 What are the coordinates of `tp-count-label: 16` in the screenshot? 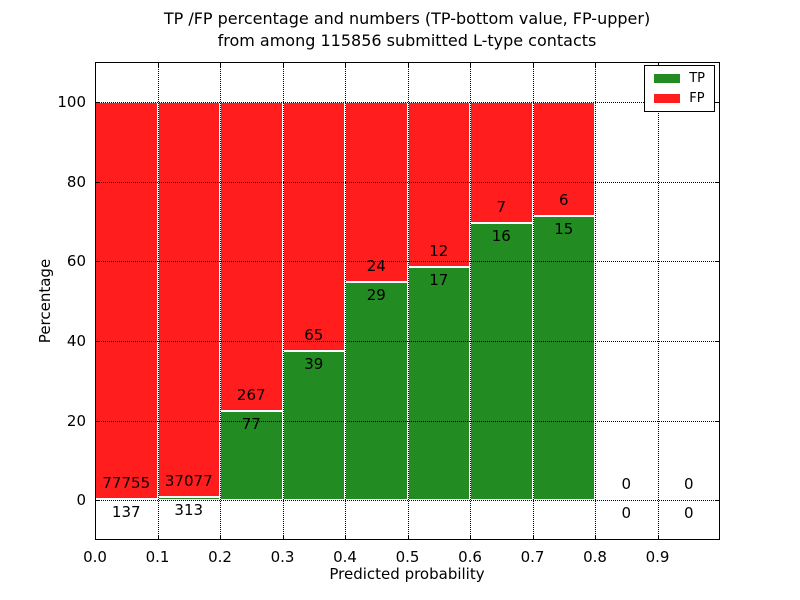 It's located at (501, 236).